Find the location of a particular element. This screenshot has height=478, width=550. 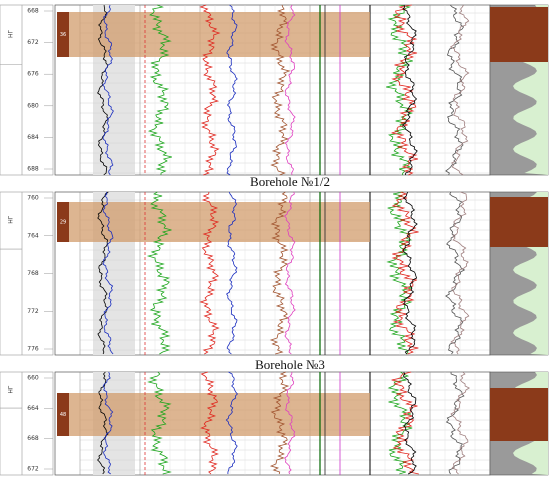

layer-label: 29 is located at coordinates (63, 223).